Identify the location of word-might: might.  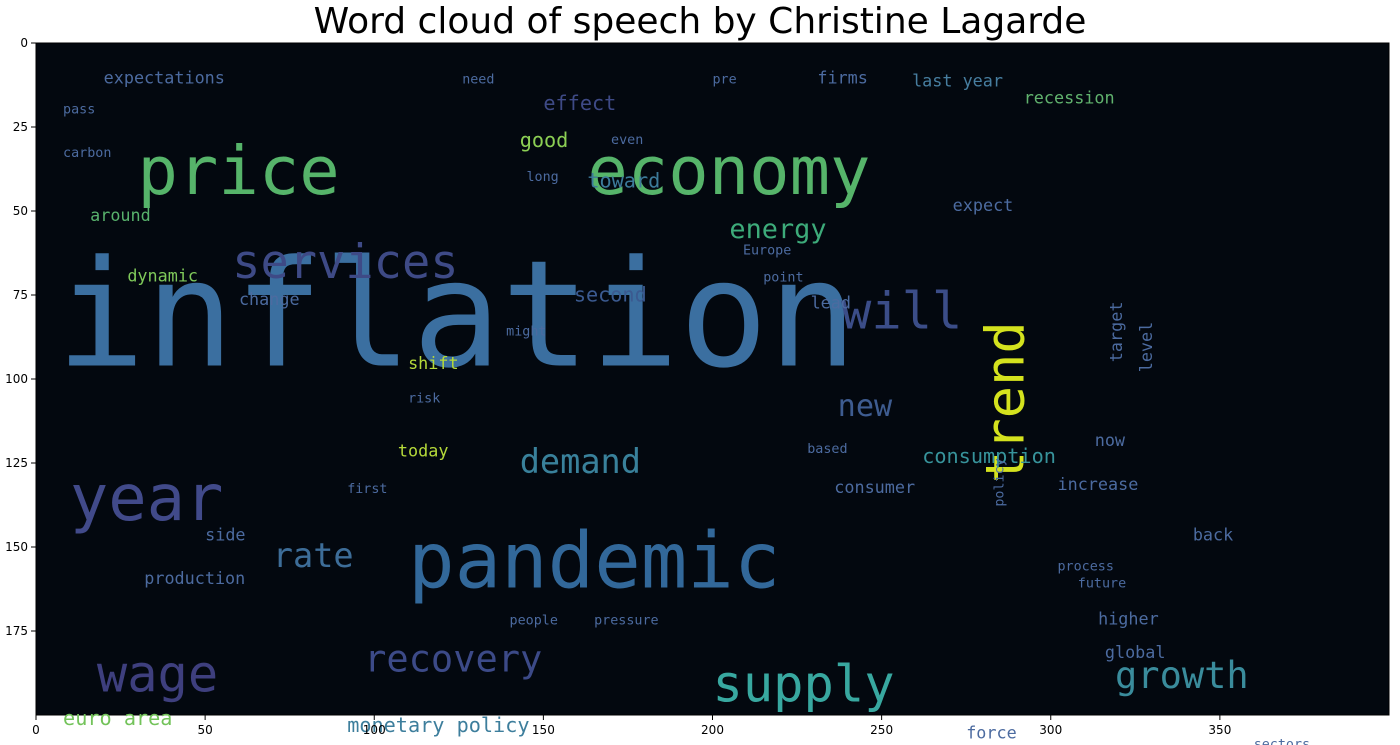
(526, 331).